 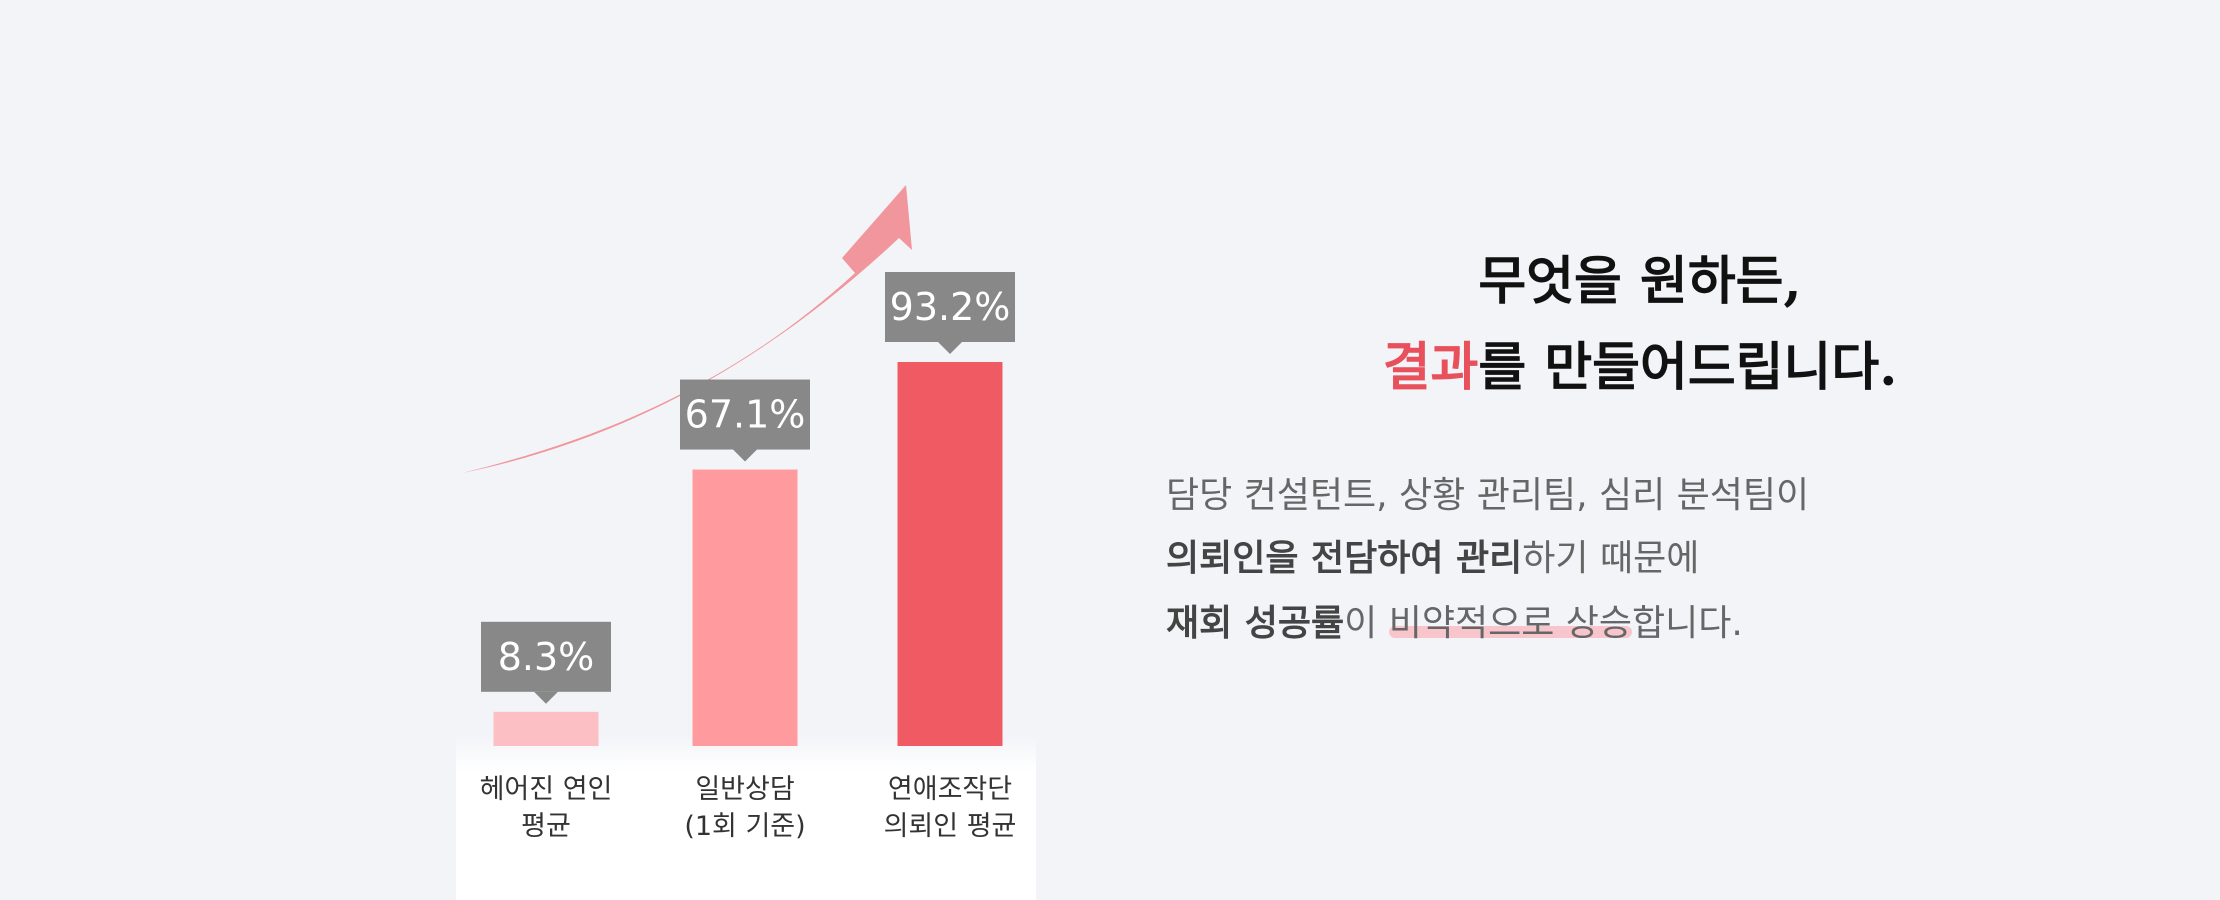 I want to click on description-rest-3: 합니다., so click(x=1687, y=623).